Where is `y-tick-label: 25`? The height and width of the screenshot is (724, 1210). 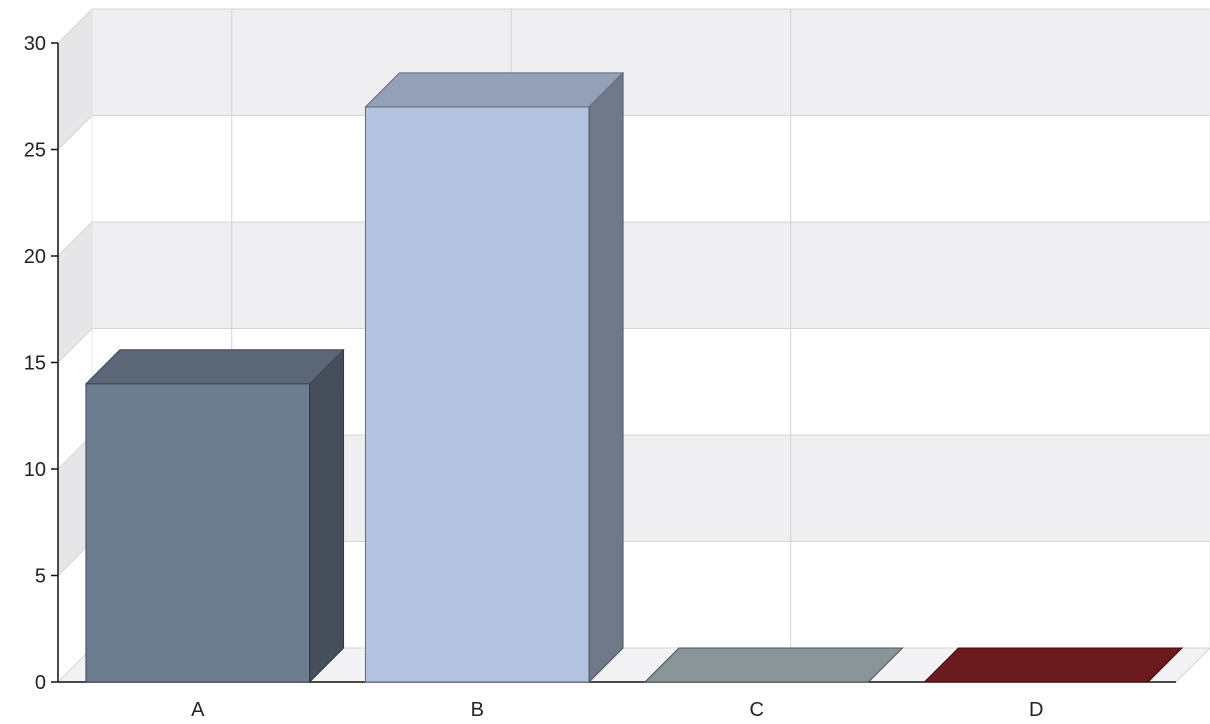
y-tick-label: 25 is located at coordinates (35, 151).